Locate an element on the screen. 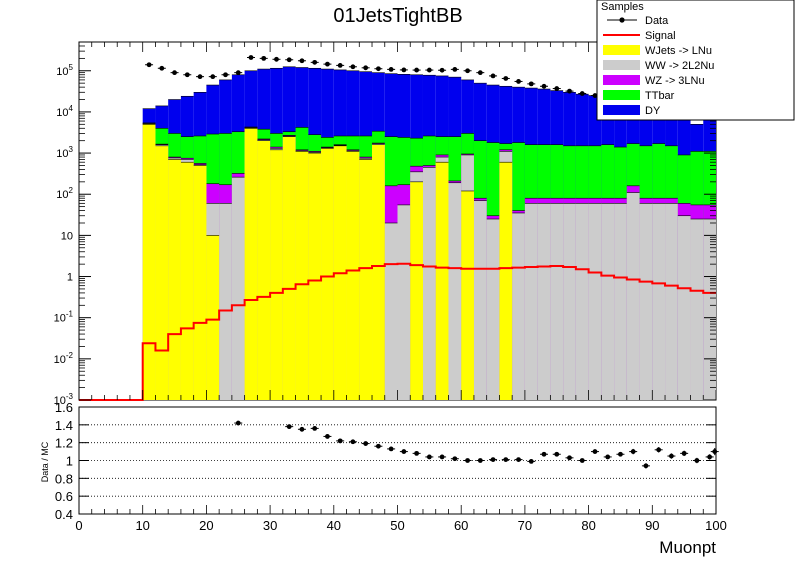 Image resolution: width=796 pixels, height=572 pixels. x-tick-label: 50 is located at coordinates (397, 525).